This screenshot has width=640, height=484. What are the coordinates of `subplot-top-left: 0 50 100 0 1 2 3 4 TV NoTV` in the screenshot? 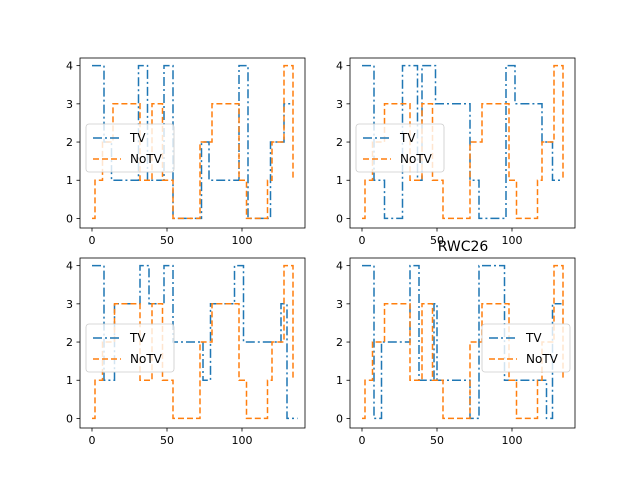 It's located at (186, 152).